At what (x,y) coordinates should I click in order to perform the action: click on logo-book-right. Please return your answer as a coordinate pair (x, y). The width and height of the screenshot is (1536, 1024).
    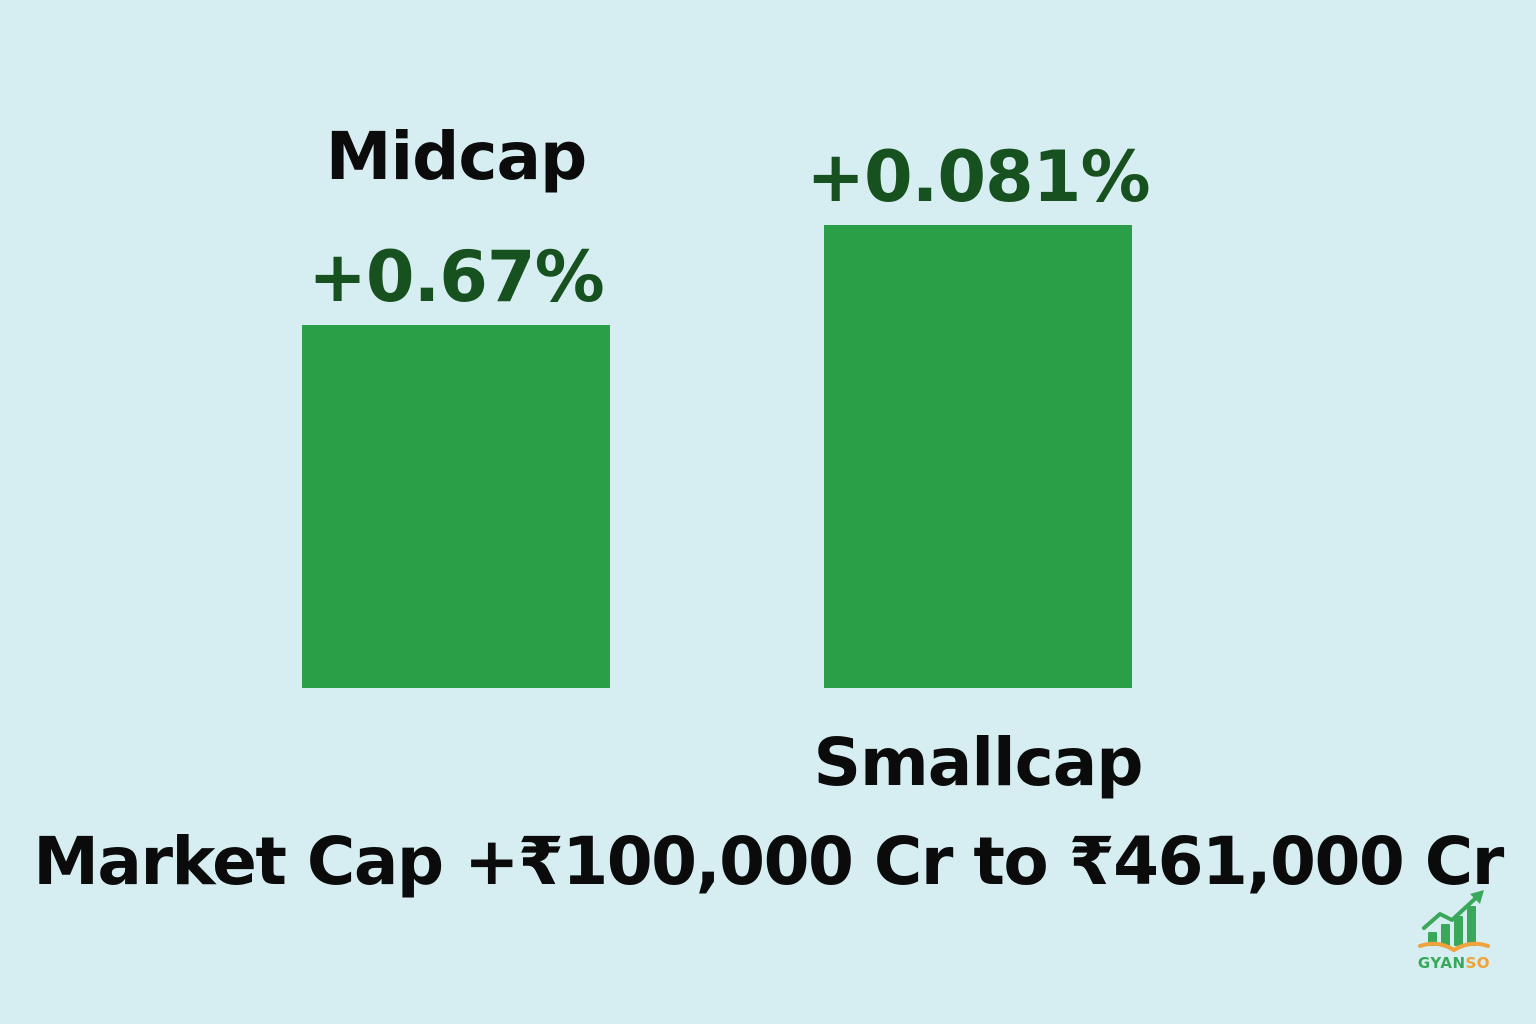
    Looking at the image, I should click on (1471, 946).